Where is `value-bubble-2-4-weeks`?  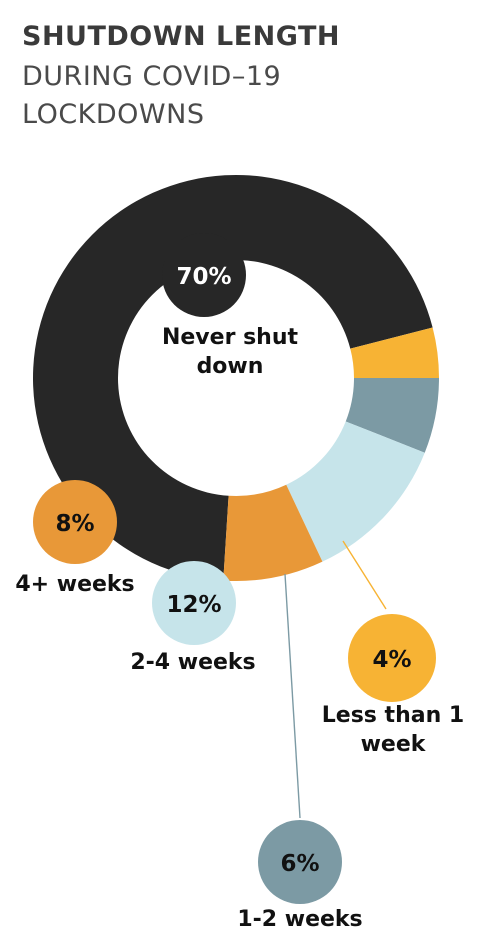
value-bubble-2-4-weeks is located at coordinates (194, 603).